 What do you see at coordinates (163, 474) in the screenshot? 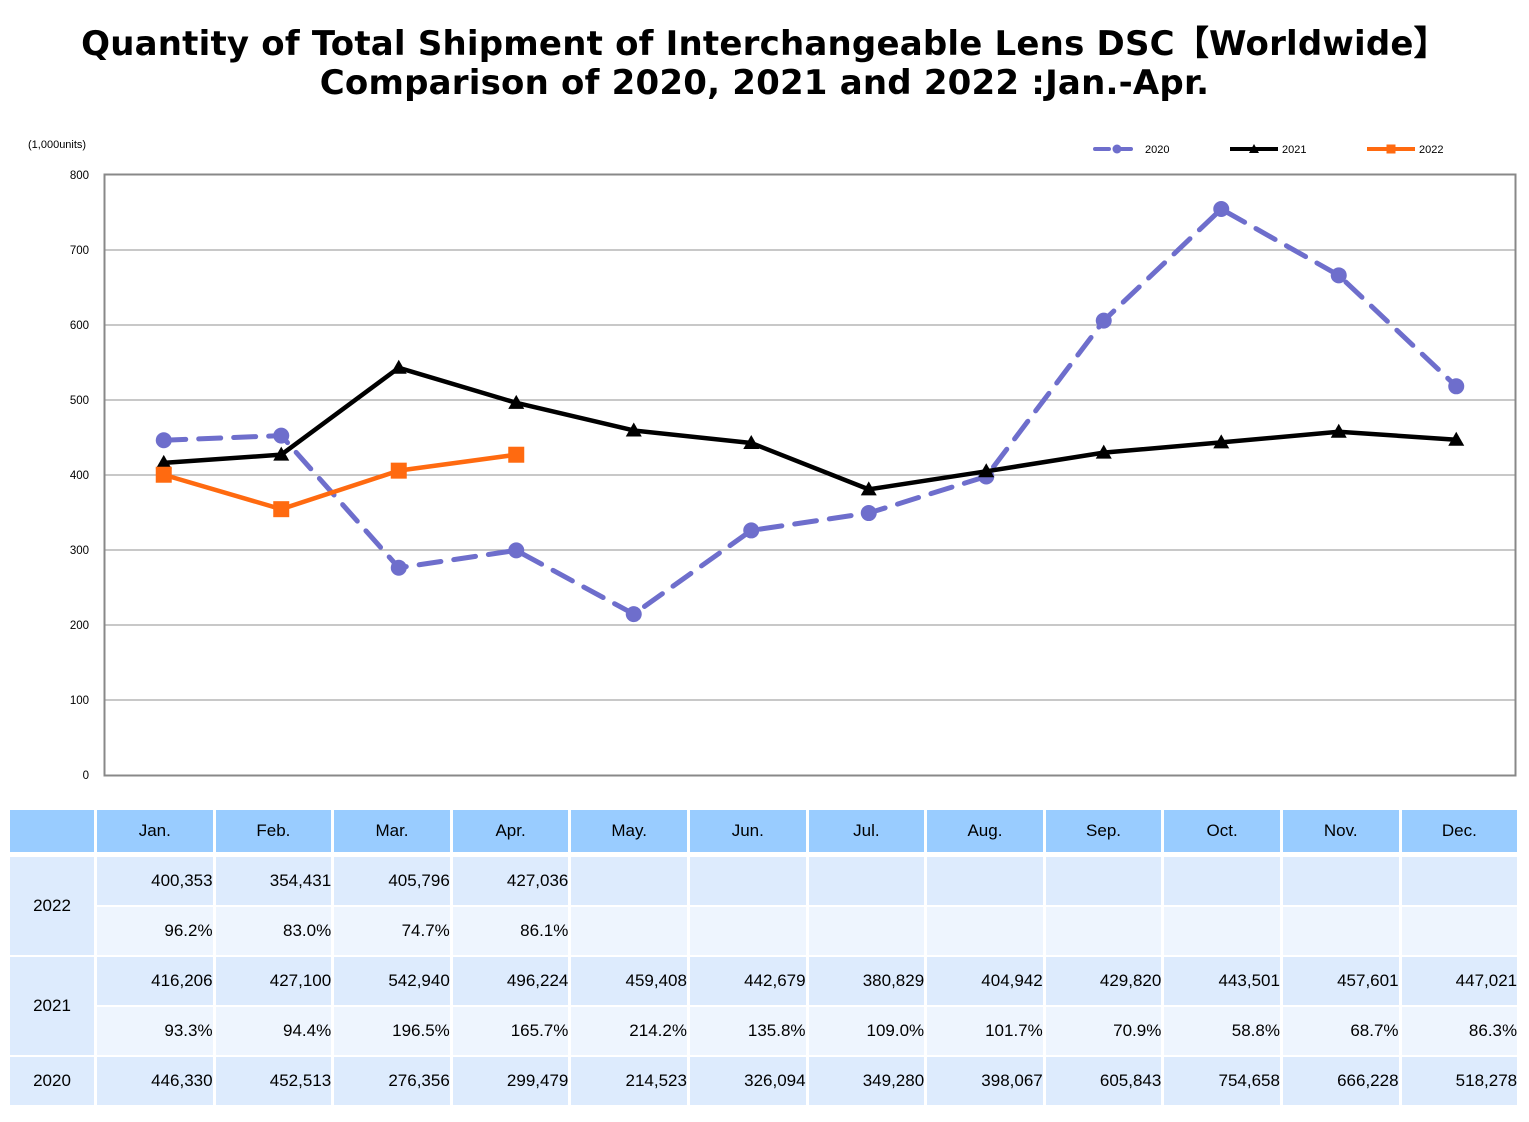
I see `data-point-2022-jan` at bounding box center [163, 474].